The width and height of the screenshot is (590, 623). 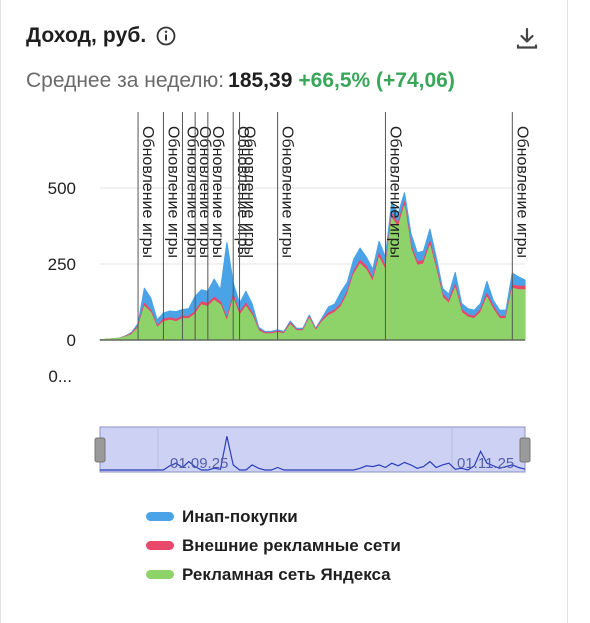 I want to click on navigator-date-label: 01.11.25, so click(x=485, y=463).